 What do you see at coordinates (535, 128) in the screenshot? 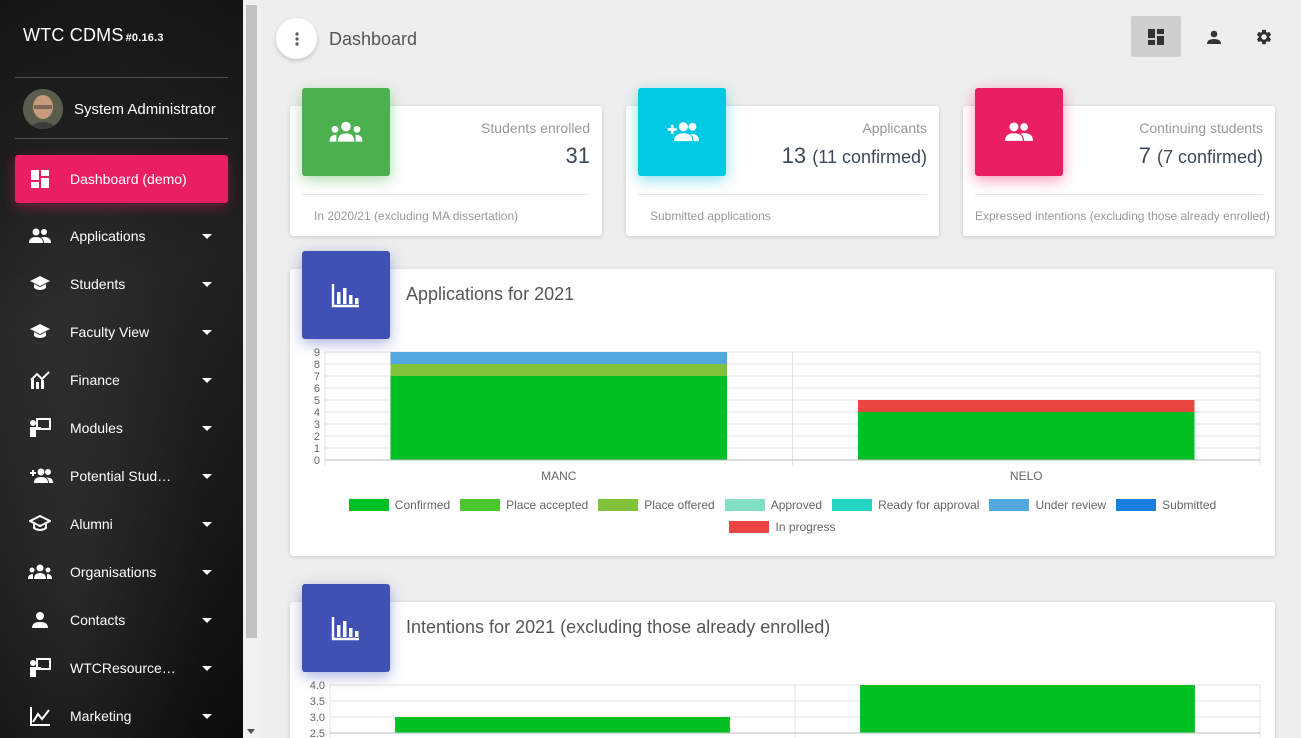
I see `stat-label: Students enrolled` at bounding box center [535, 128].